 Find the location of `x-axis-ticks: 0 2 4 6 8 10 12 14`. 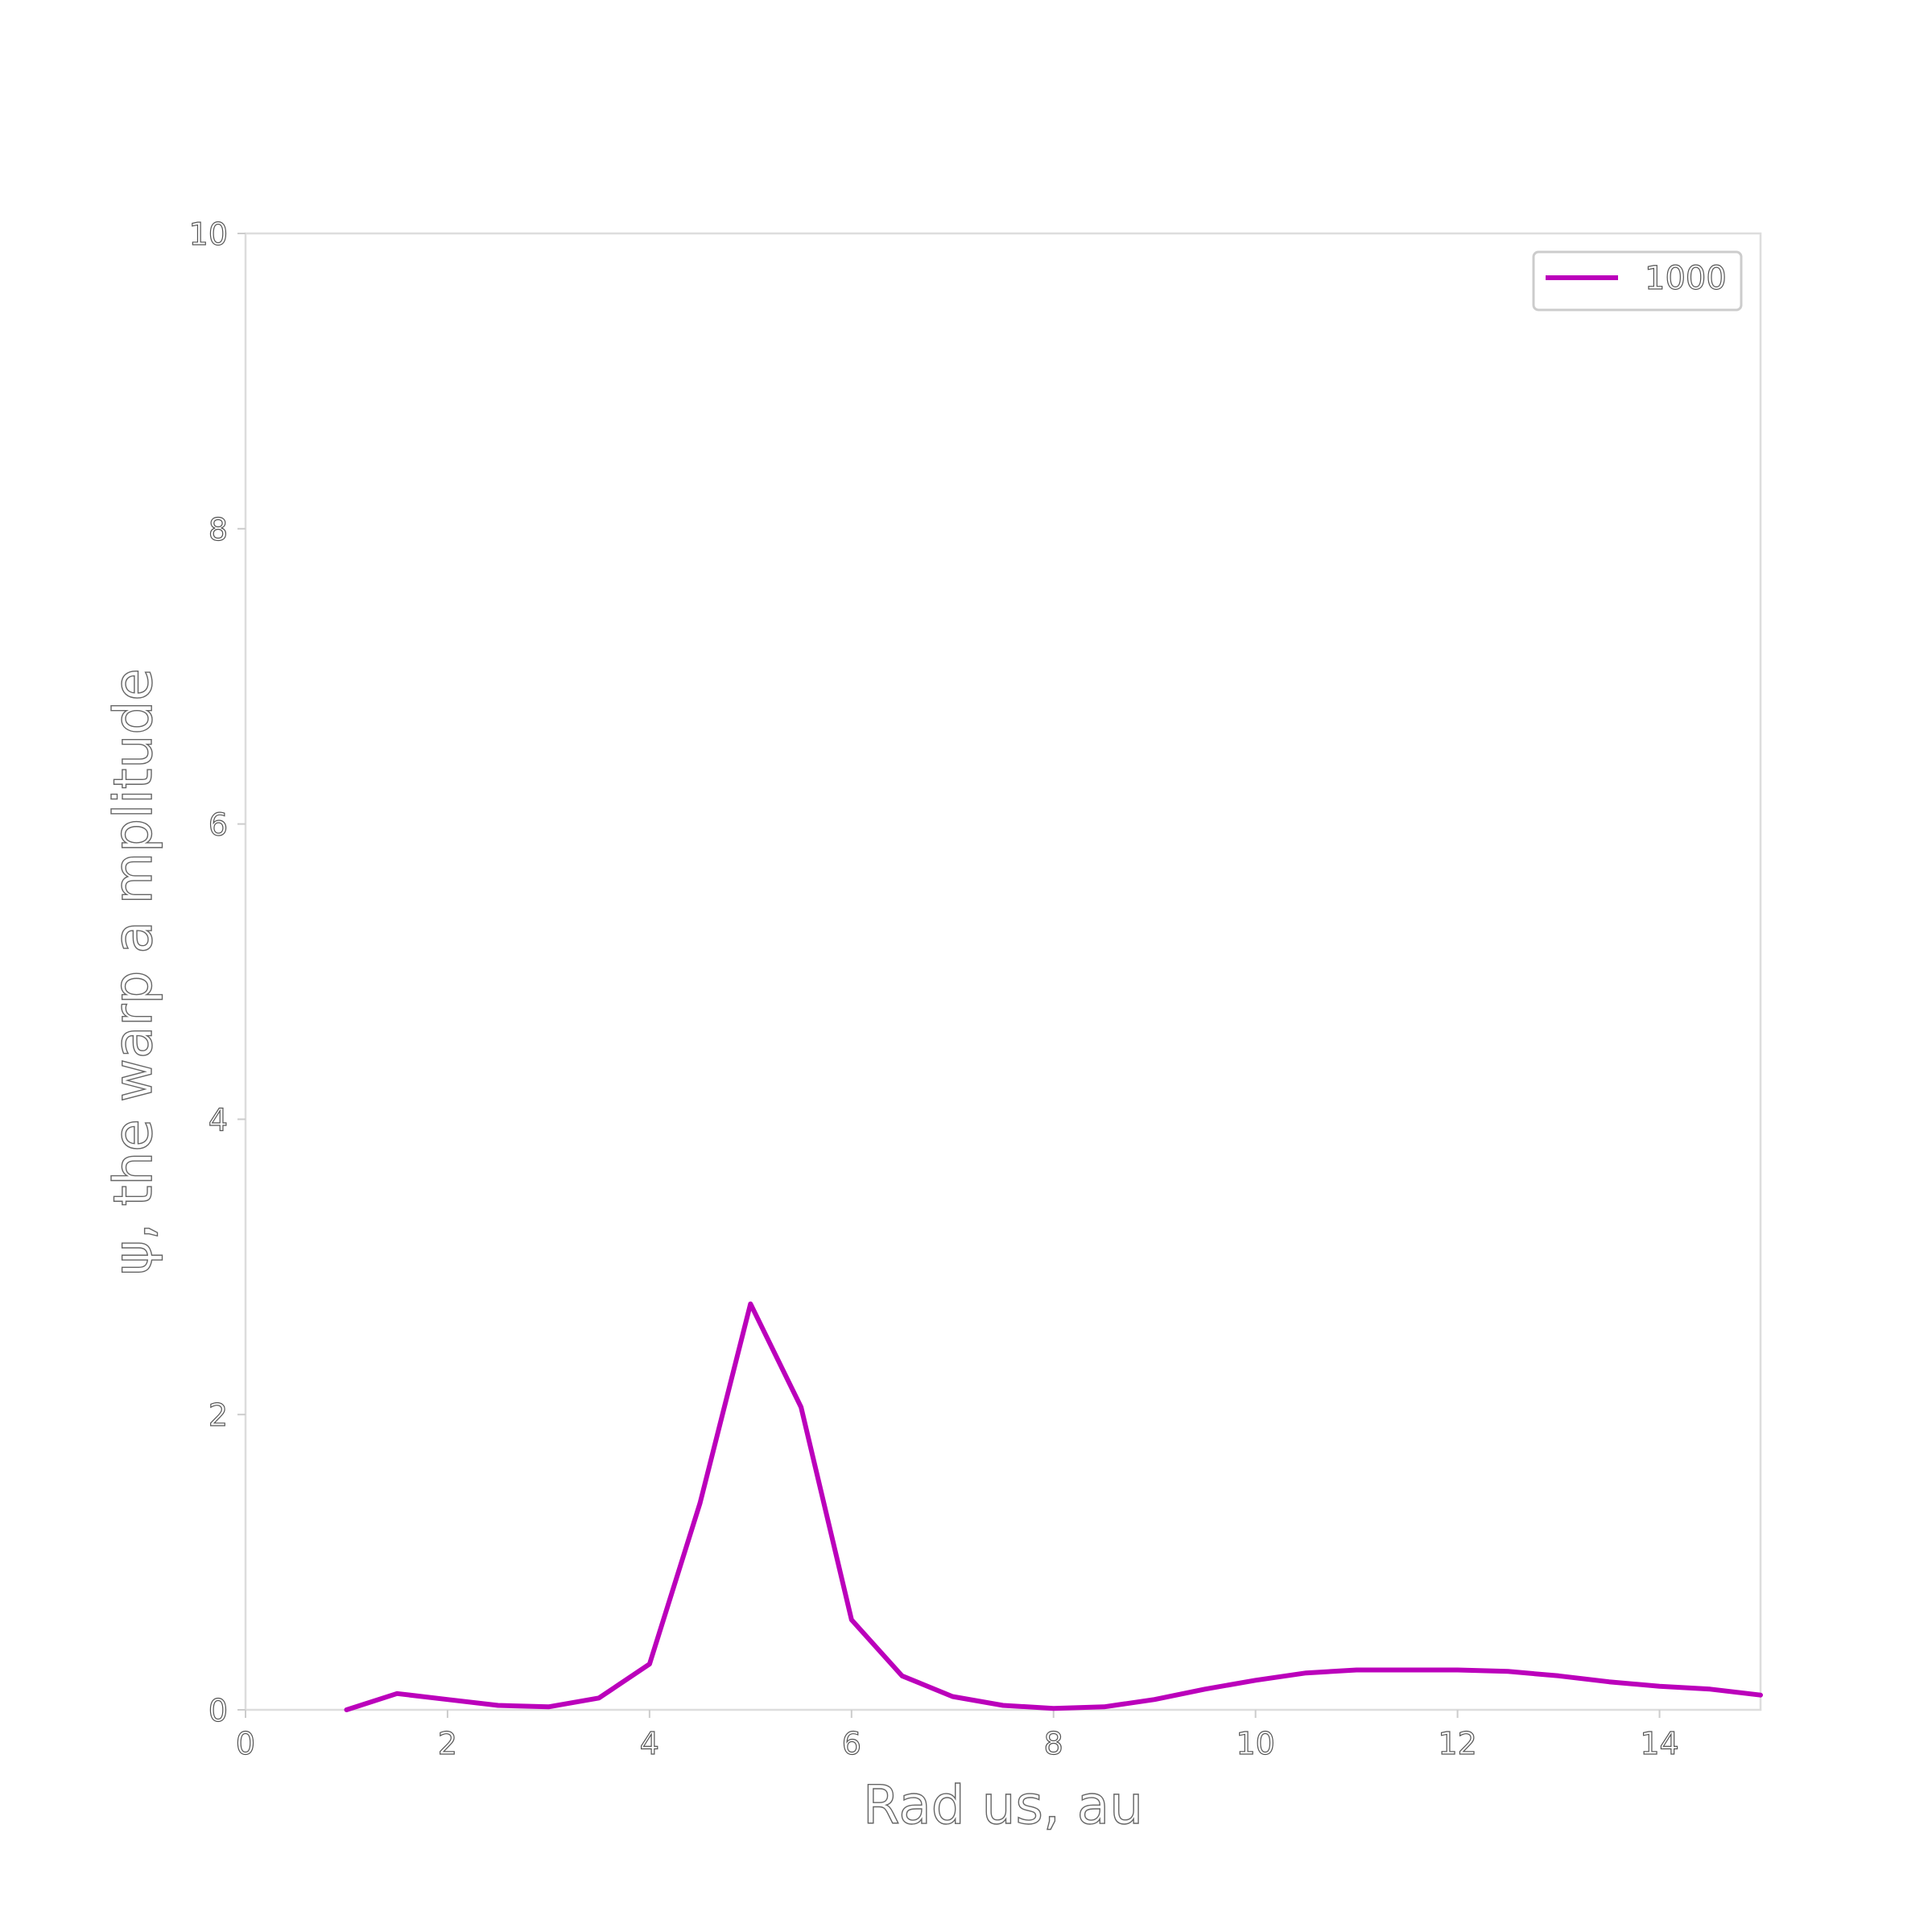

x-axis-ticks: 0 2 4 6 8 10 12 14 is located at coordinates (957, 1736).